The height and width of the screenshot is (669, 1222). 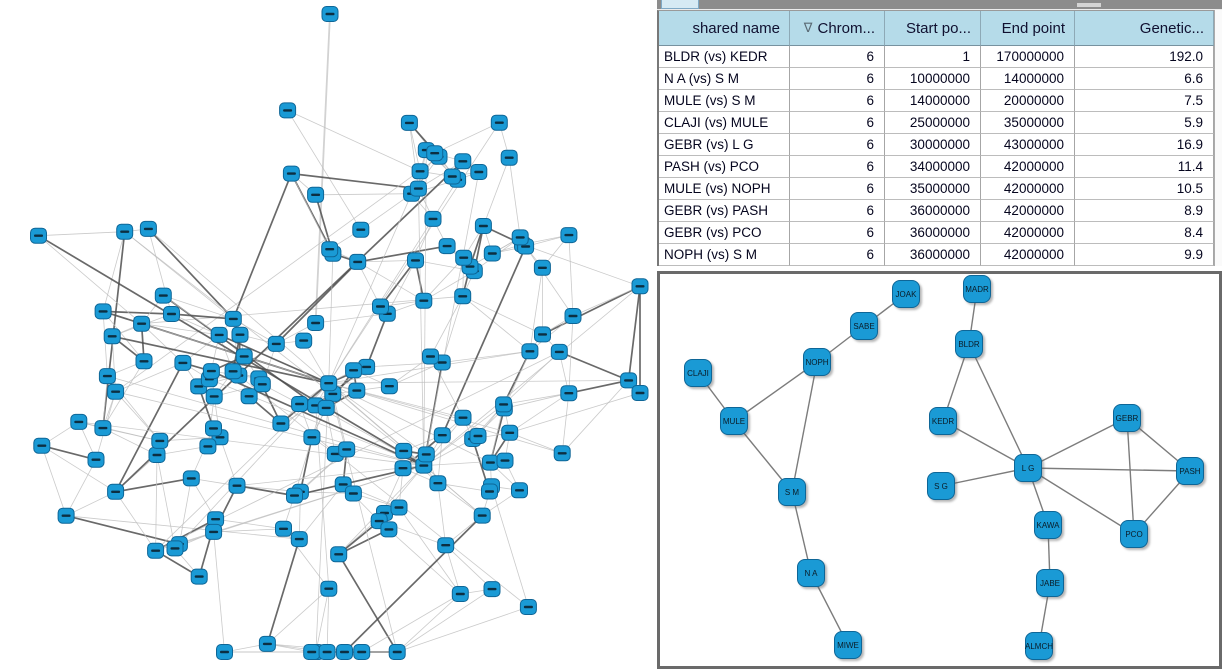 What do you see at coordinates (936, 167) in the screenshot?
I see `table-row: PASH (vs) PCO 6 34000000 42000000 11.4` at bounding box center [936, 167].